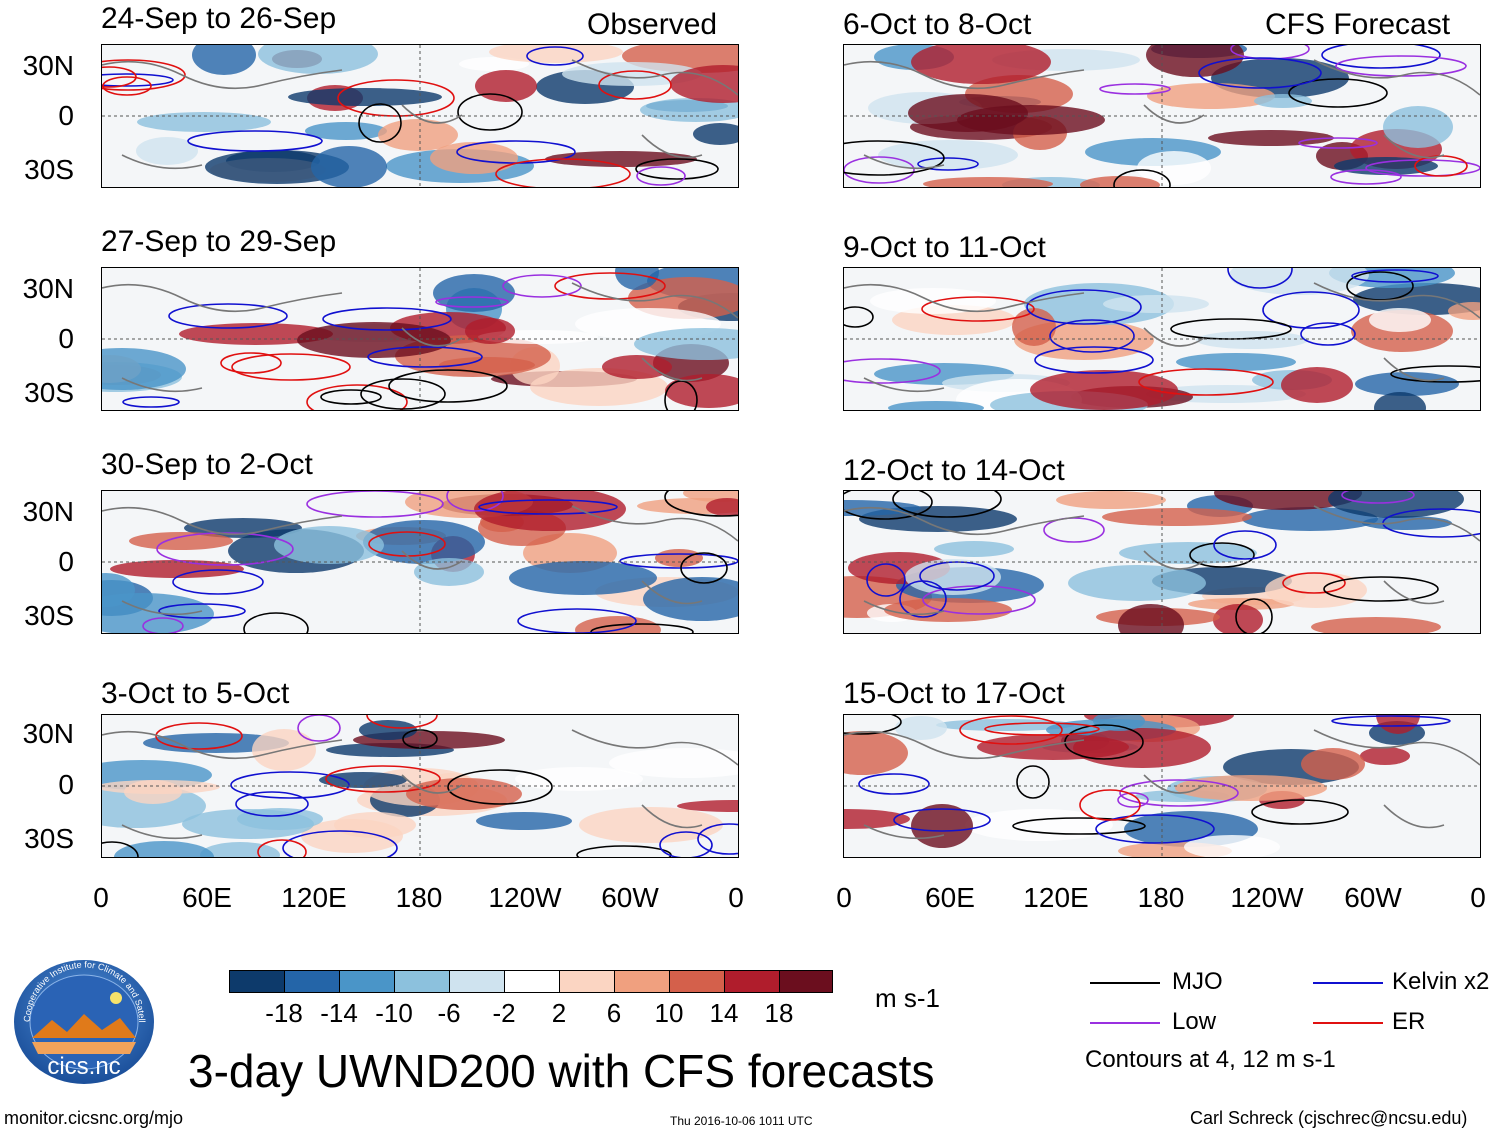  Describe the element at coordinates (954, 693) in the screenshot. I see `panel-title-fcst-4: 15-Oct to 17-Oct` at that location.